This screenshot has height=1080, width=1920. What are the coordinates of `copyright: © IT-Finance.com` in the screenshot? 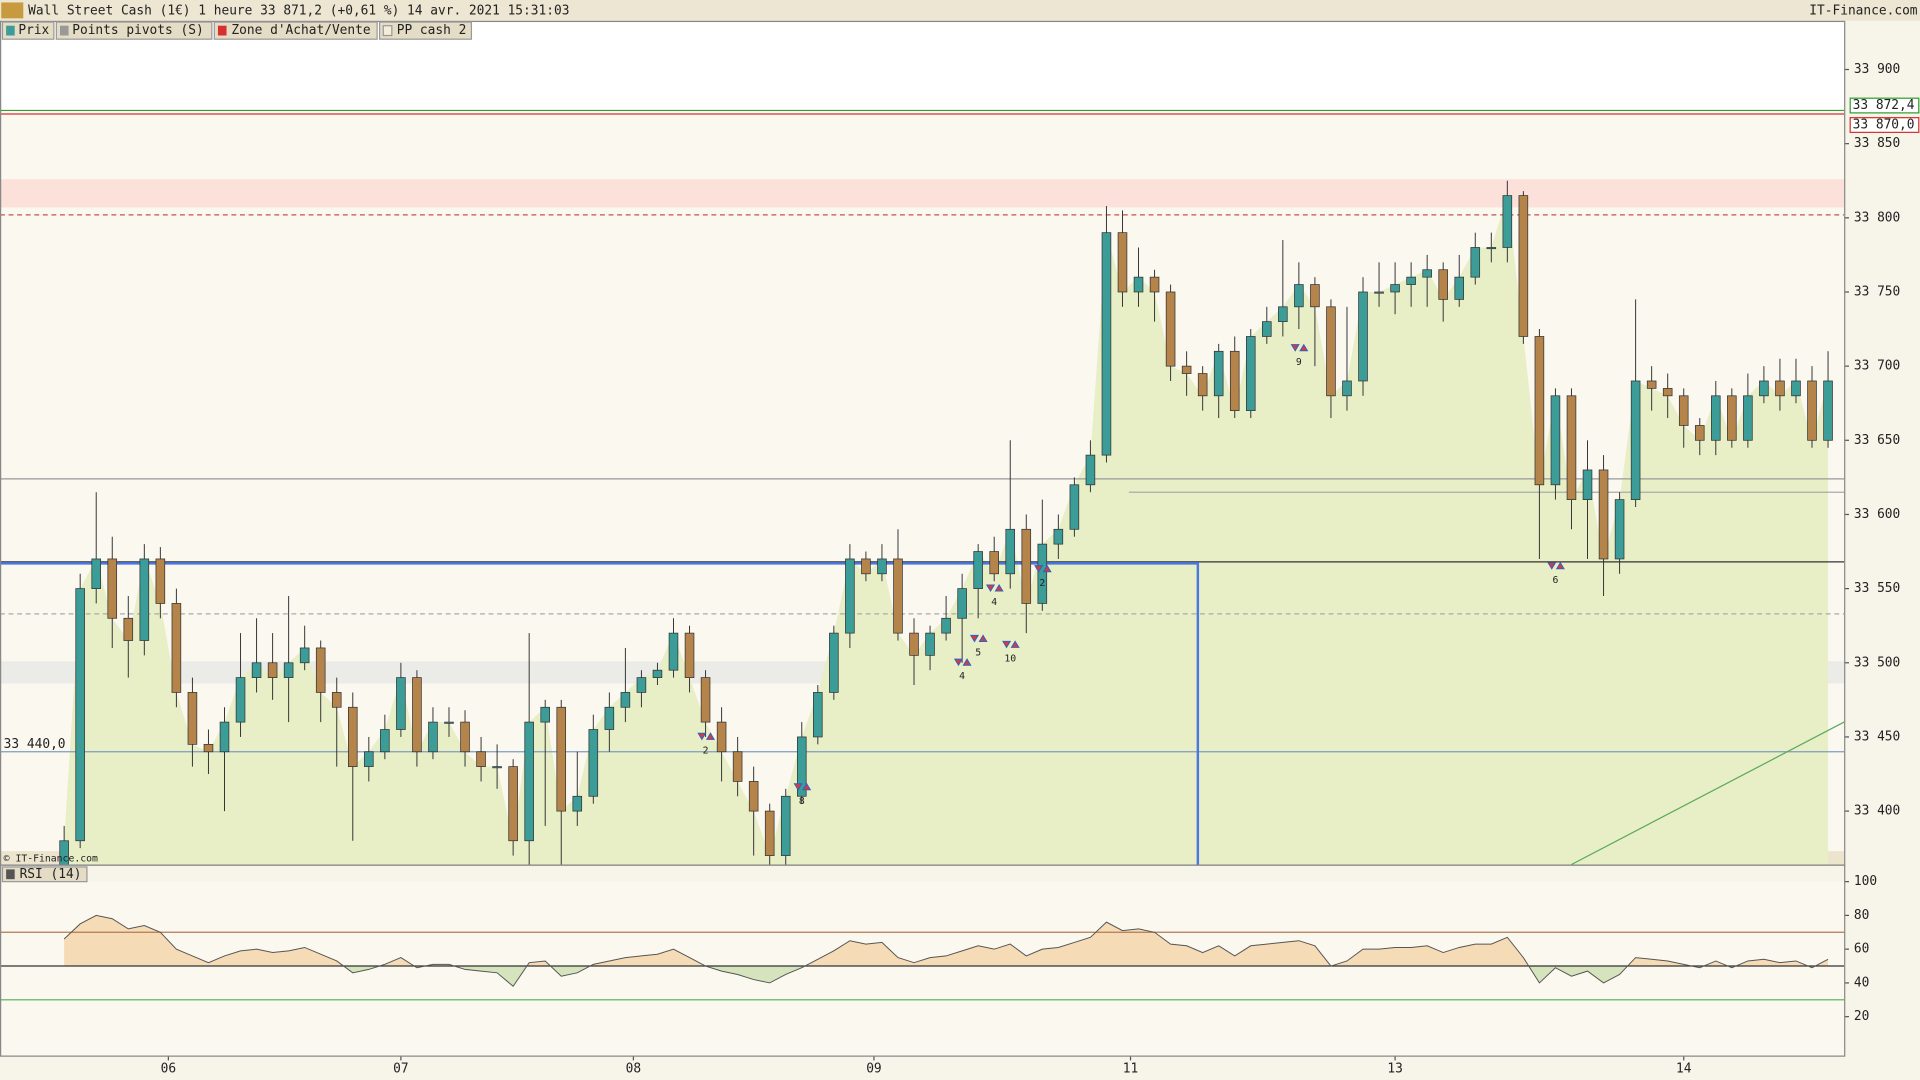 It's located at (51, 858).